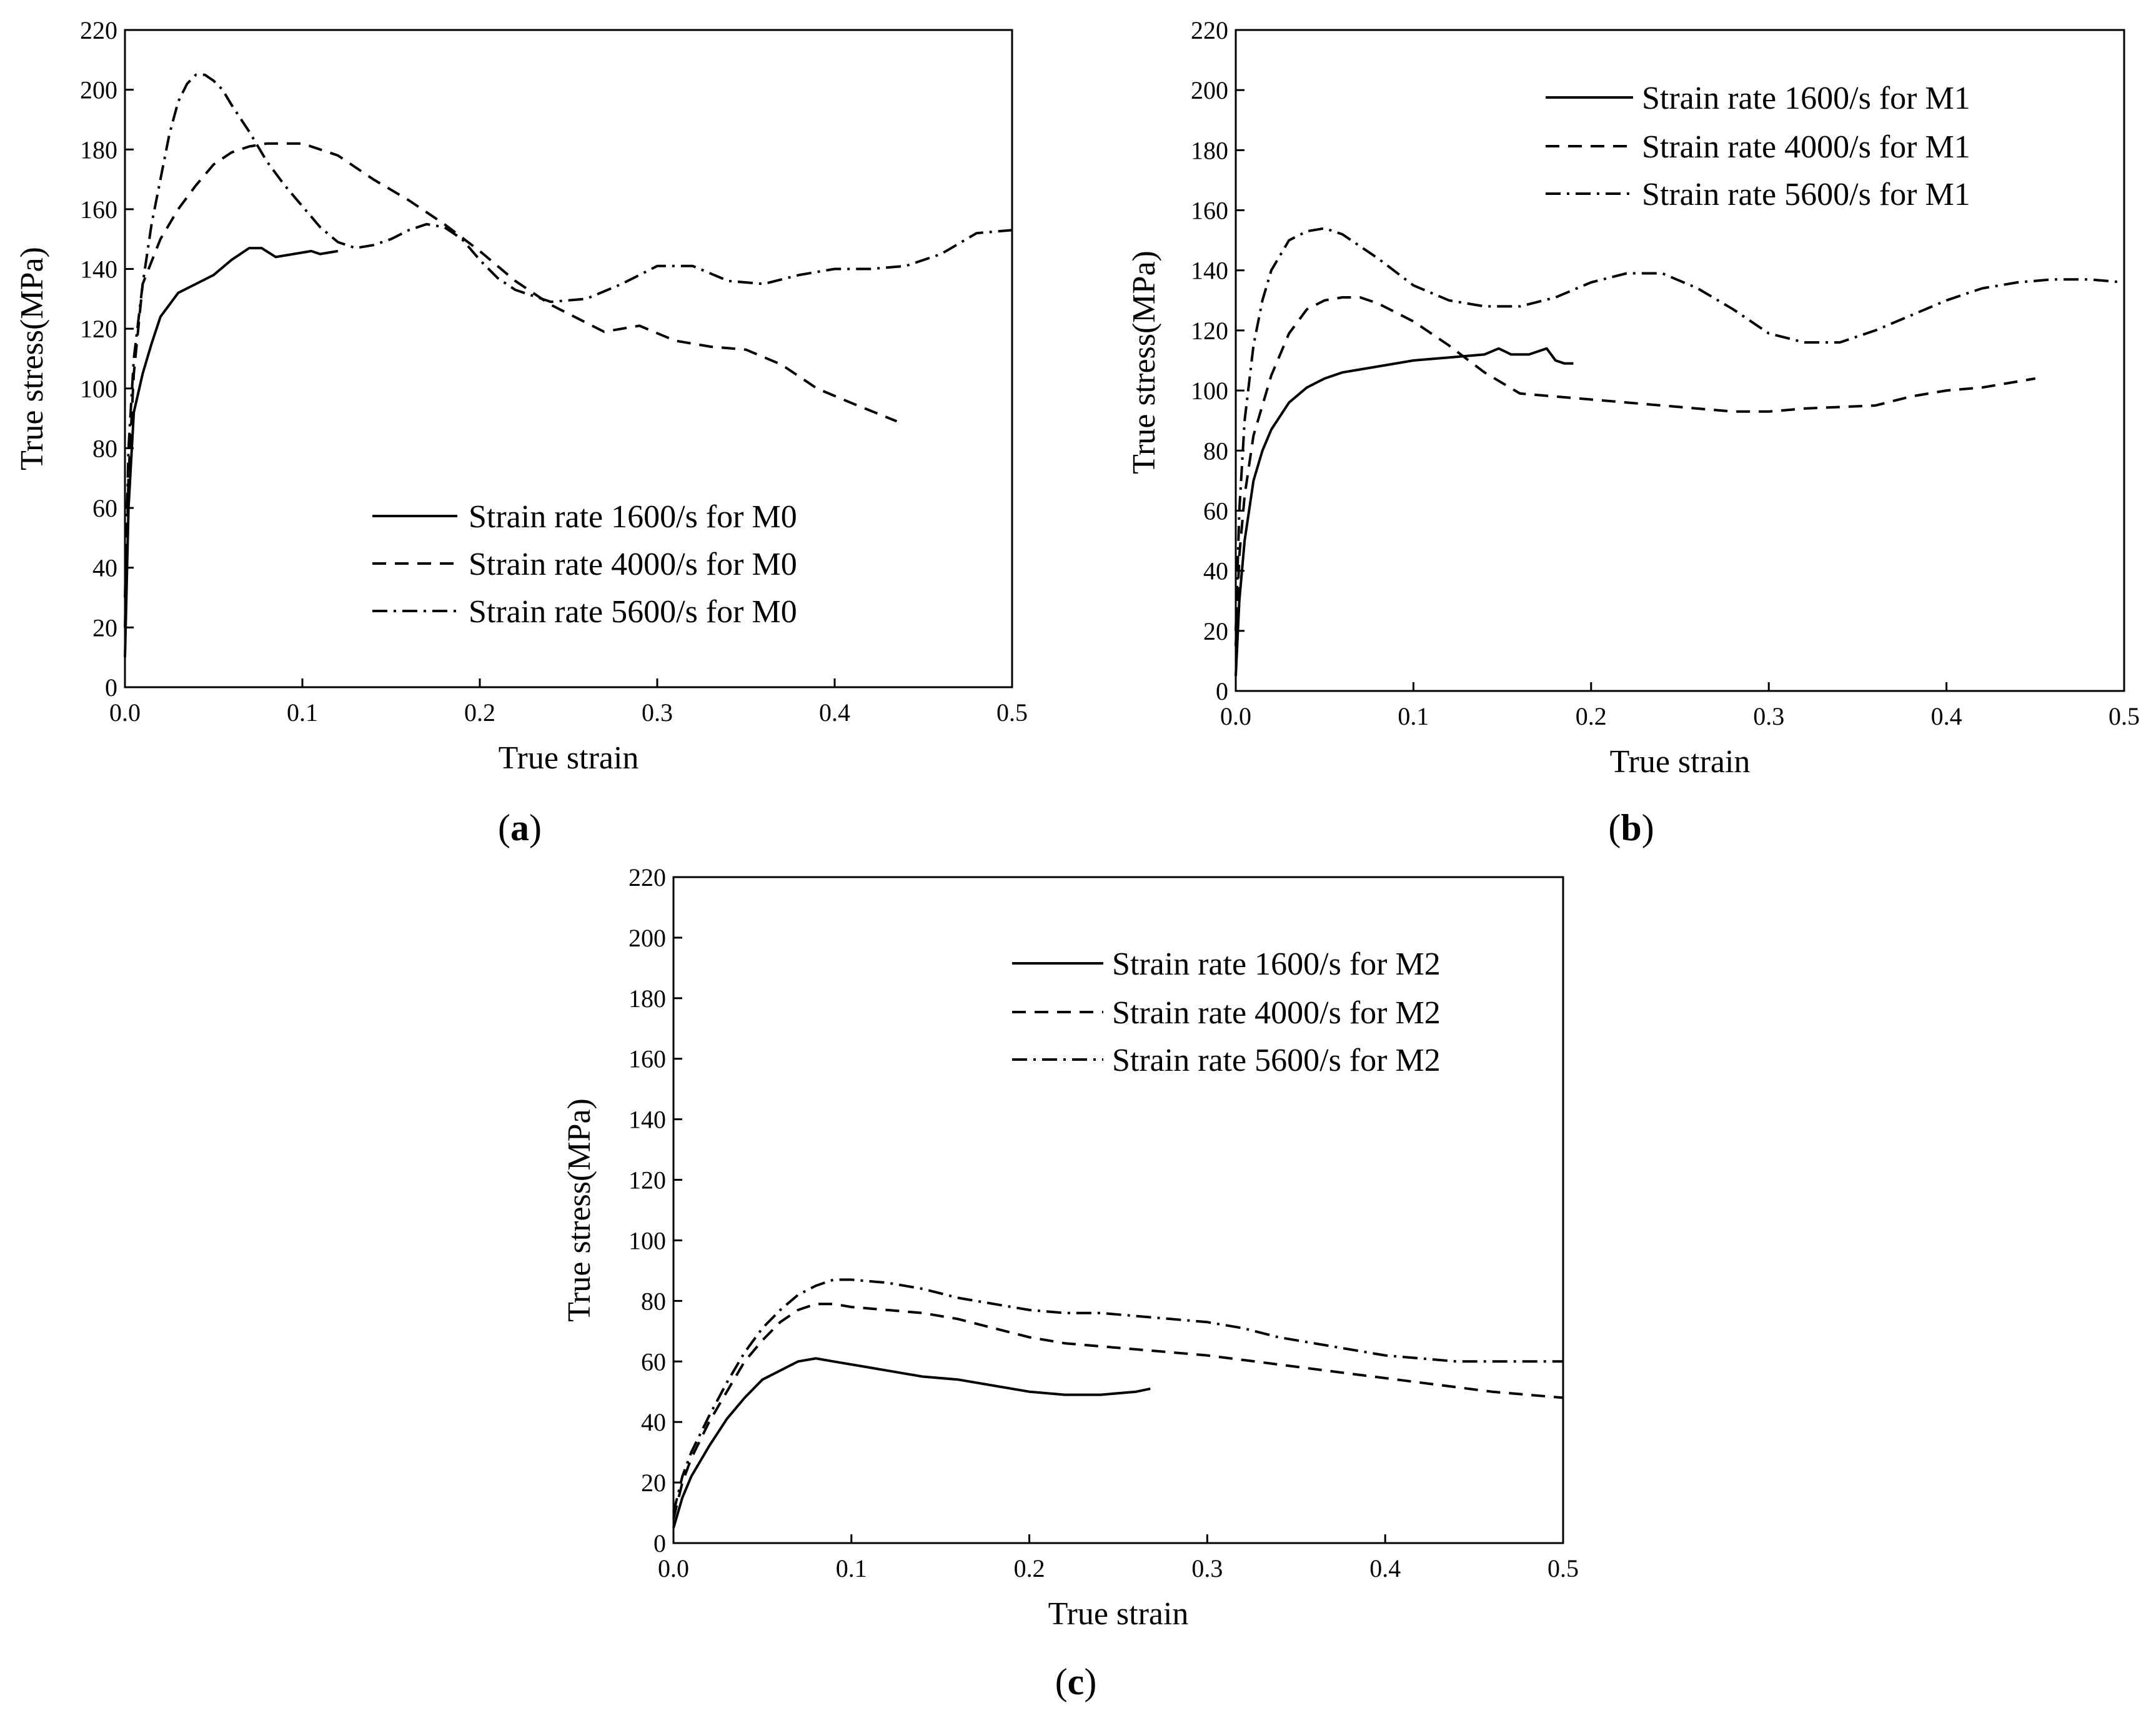 The width and height of the screenshot is (2156, 1718). I want to click on panel-letter: a, so click(519, 827).